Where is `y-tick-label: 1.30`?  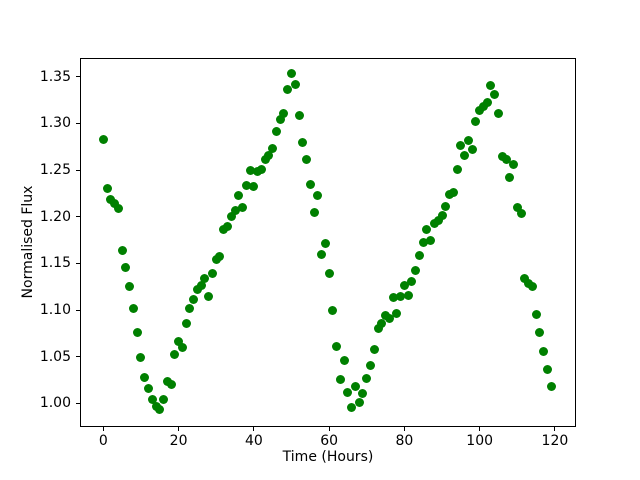
y-tick-label: 1.30 is located at coordinates (55, 123).